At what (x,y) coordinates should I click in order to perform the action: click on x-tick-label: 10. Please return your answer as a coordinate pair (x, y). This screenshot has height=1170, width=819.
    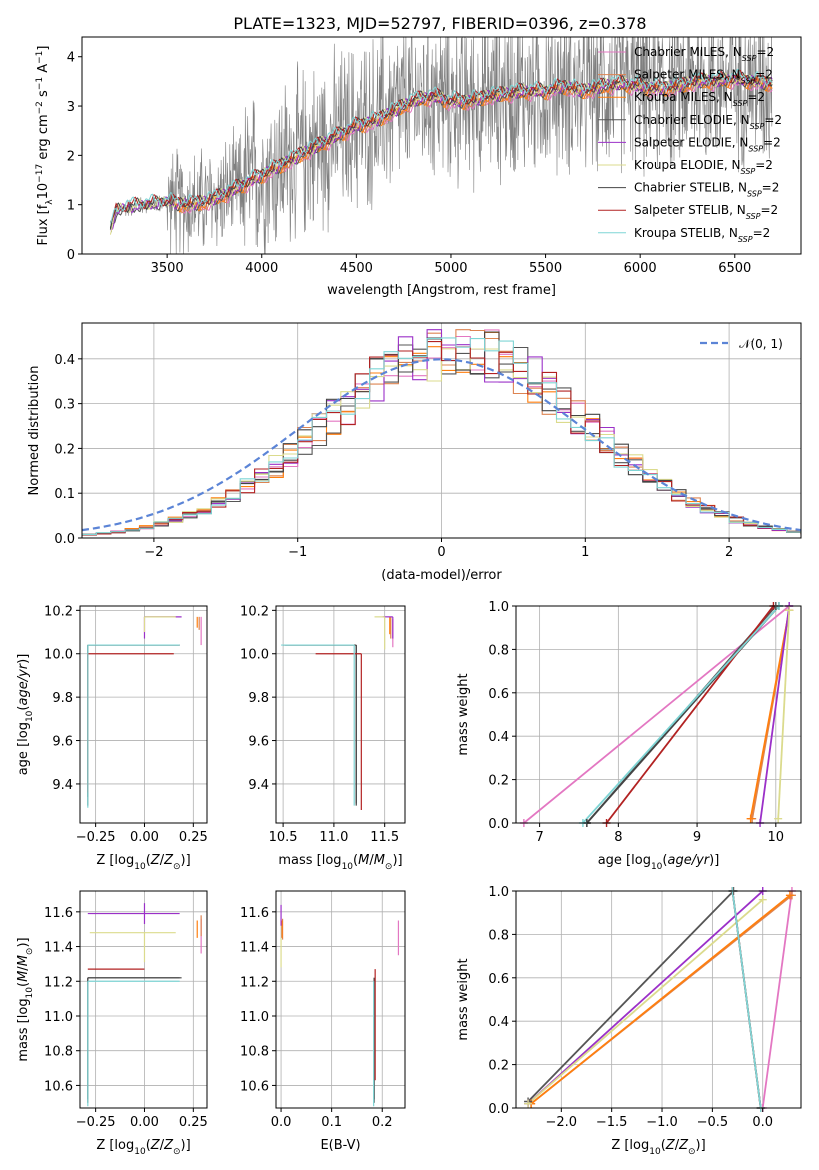
    Looking at the image, I should click on (776, 837).